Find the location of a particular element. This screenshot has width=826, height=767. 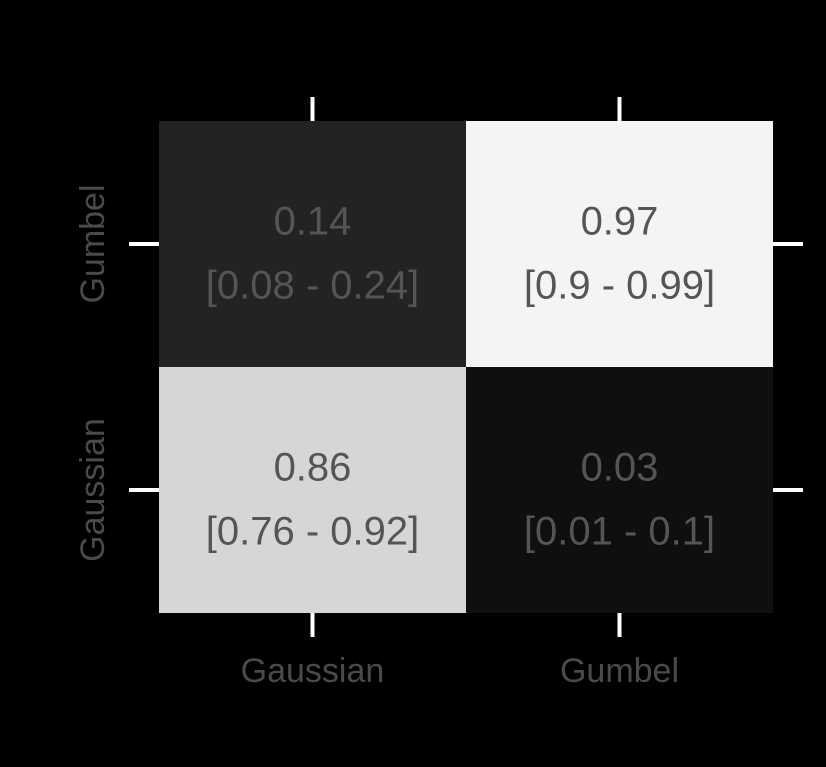

cell-value-label: 0.03 is located at coordinates (620, 468).